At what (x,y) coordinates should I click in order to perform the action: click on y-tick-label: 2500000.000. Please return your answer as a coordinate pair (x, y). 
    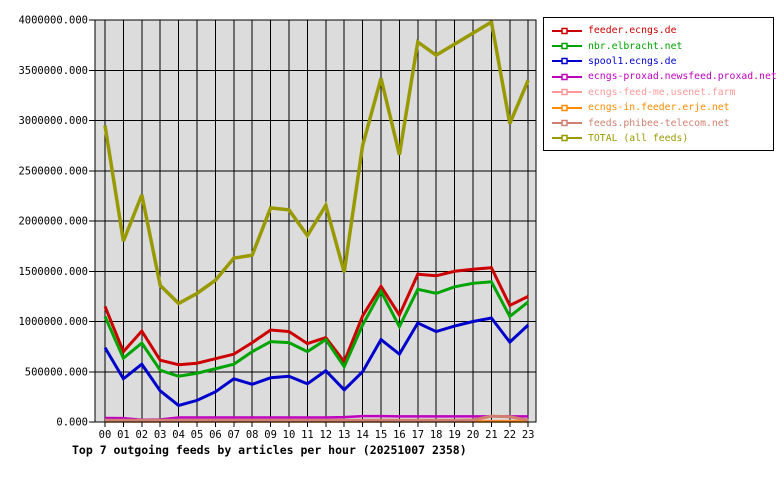
    Looking at the image, I should click on (53, 171).